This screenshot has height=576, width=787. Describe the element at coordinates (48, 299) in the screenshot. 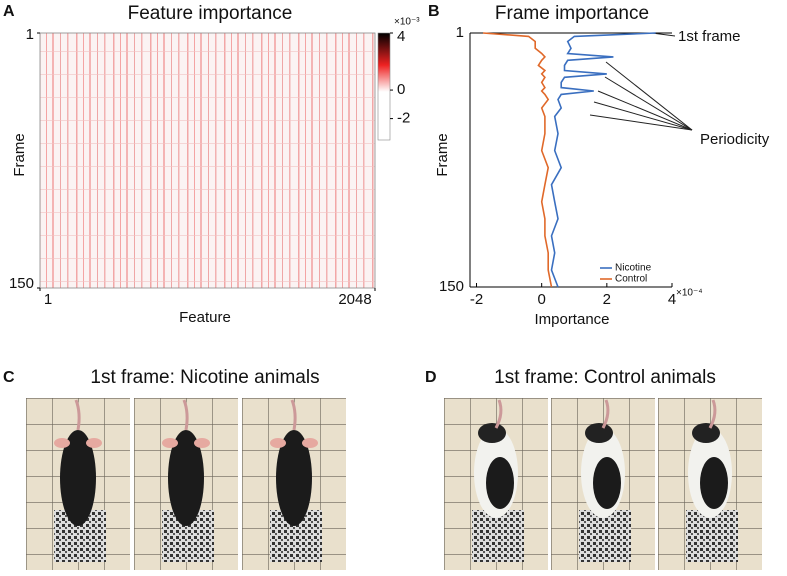

I see `x-tick-label: 1` at that location.